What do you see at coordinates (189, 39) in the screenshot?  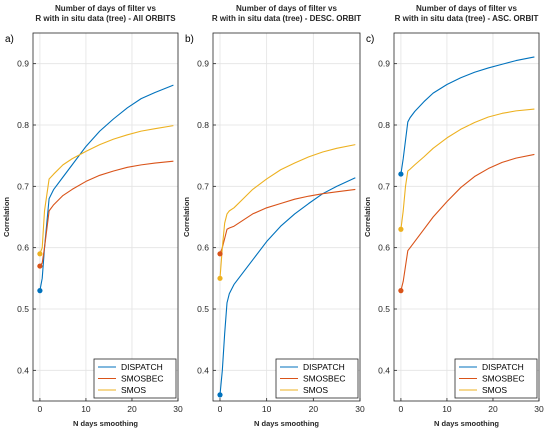 I see `panel-label: b)` at bounding box center [189, 39].